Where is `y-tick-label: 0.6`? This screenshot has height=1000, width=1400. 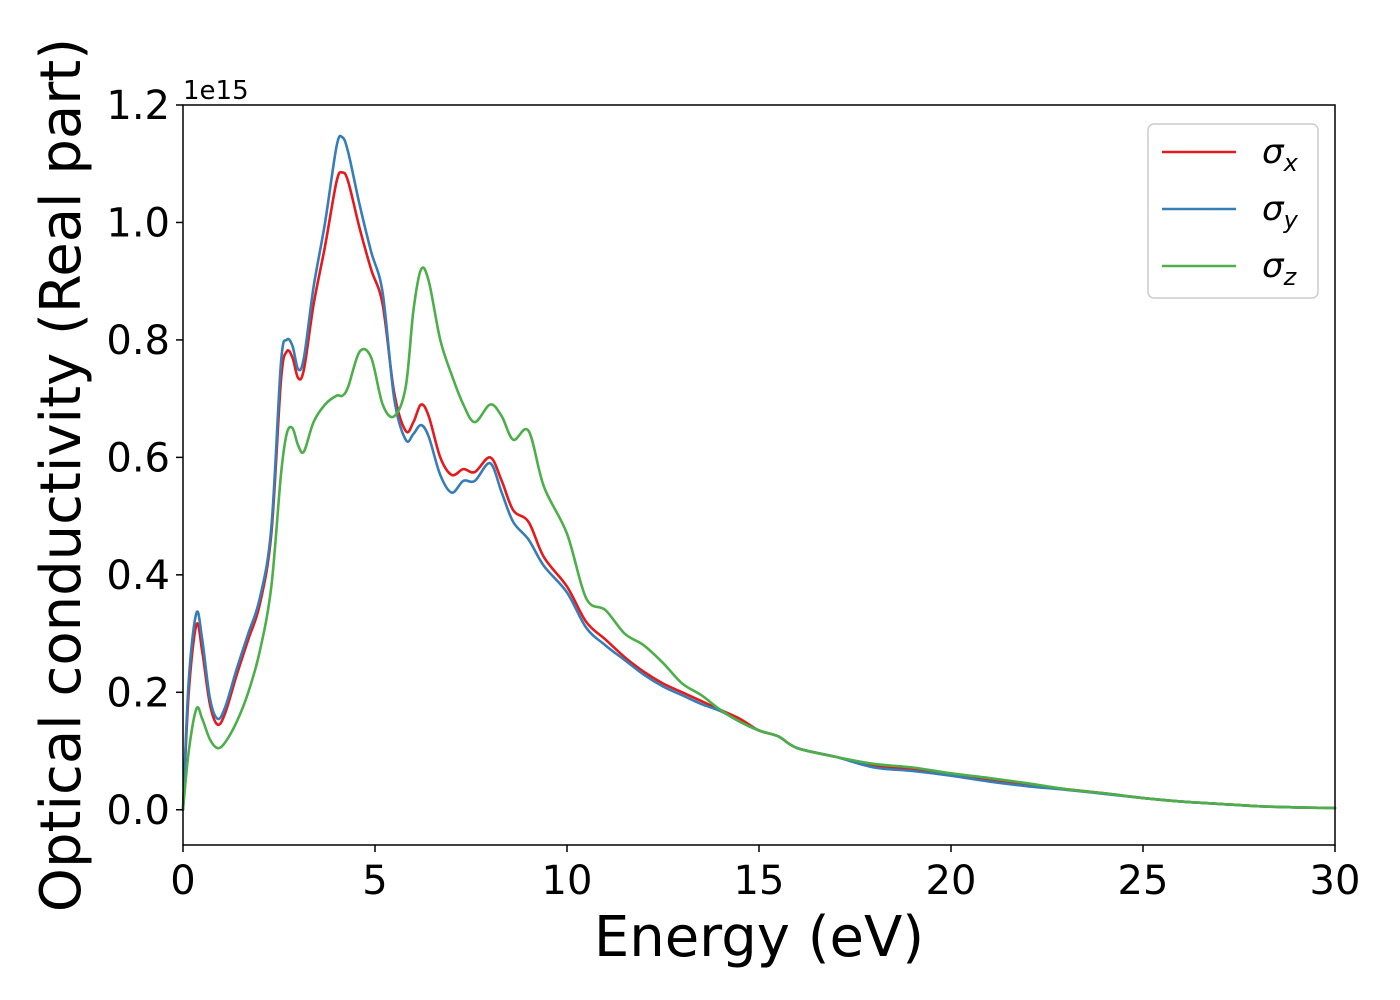
y-tick-label: 0.6 is located at coordinates (138, 458).